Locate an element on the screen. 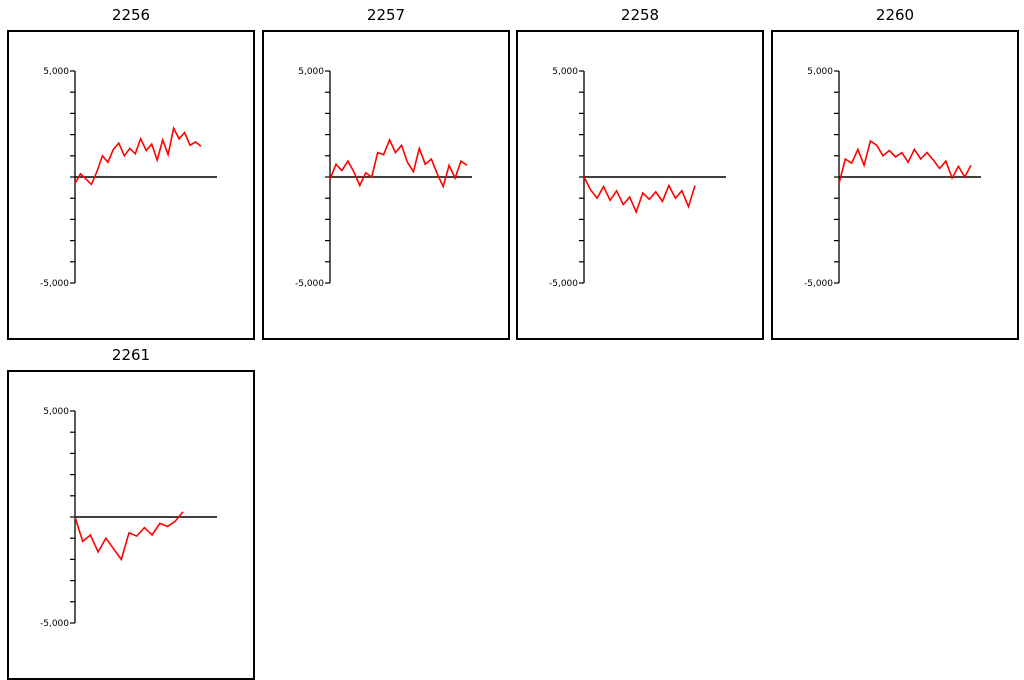 This screenshot has width=1024, height=680. chart-title: 2260 is located at coordinates (895, 15).